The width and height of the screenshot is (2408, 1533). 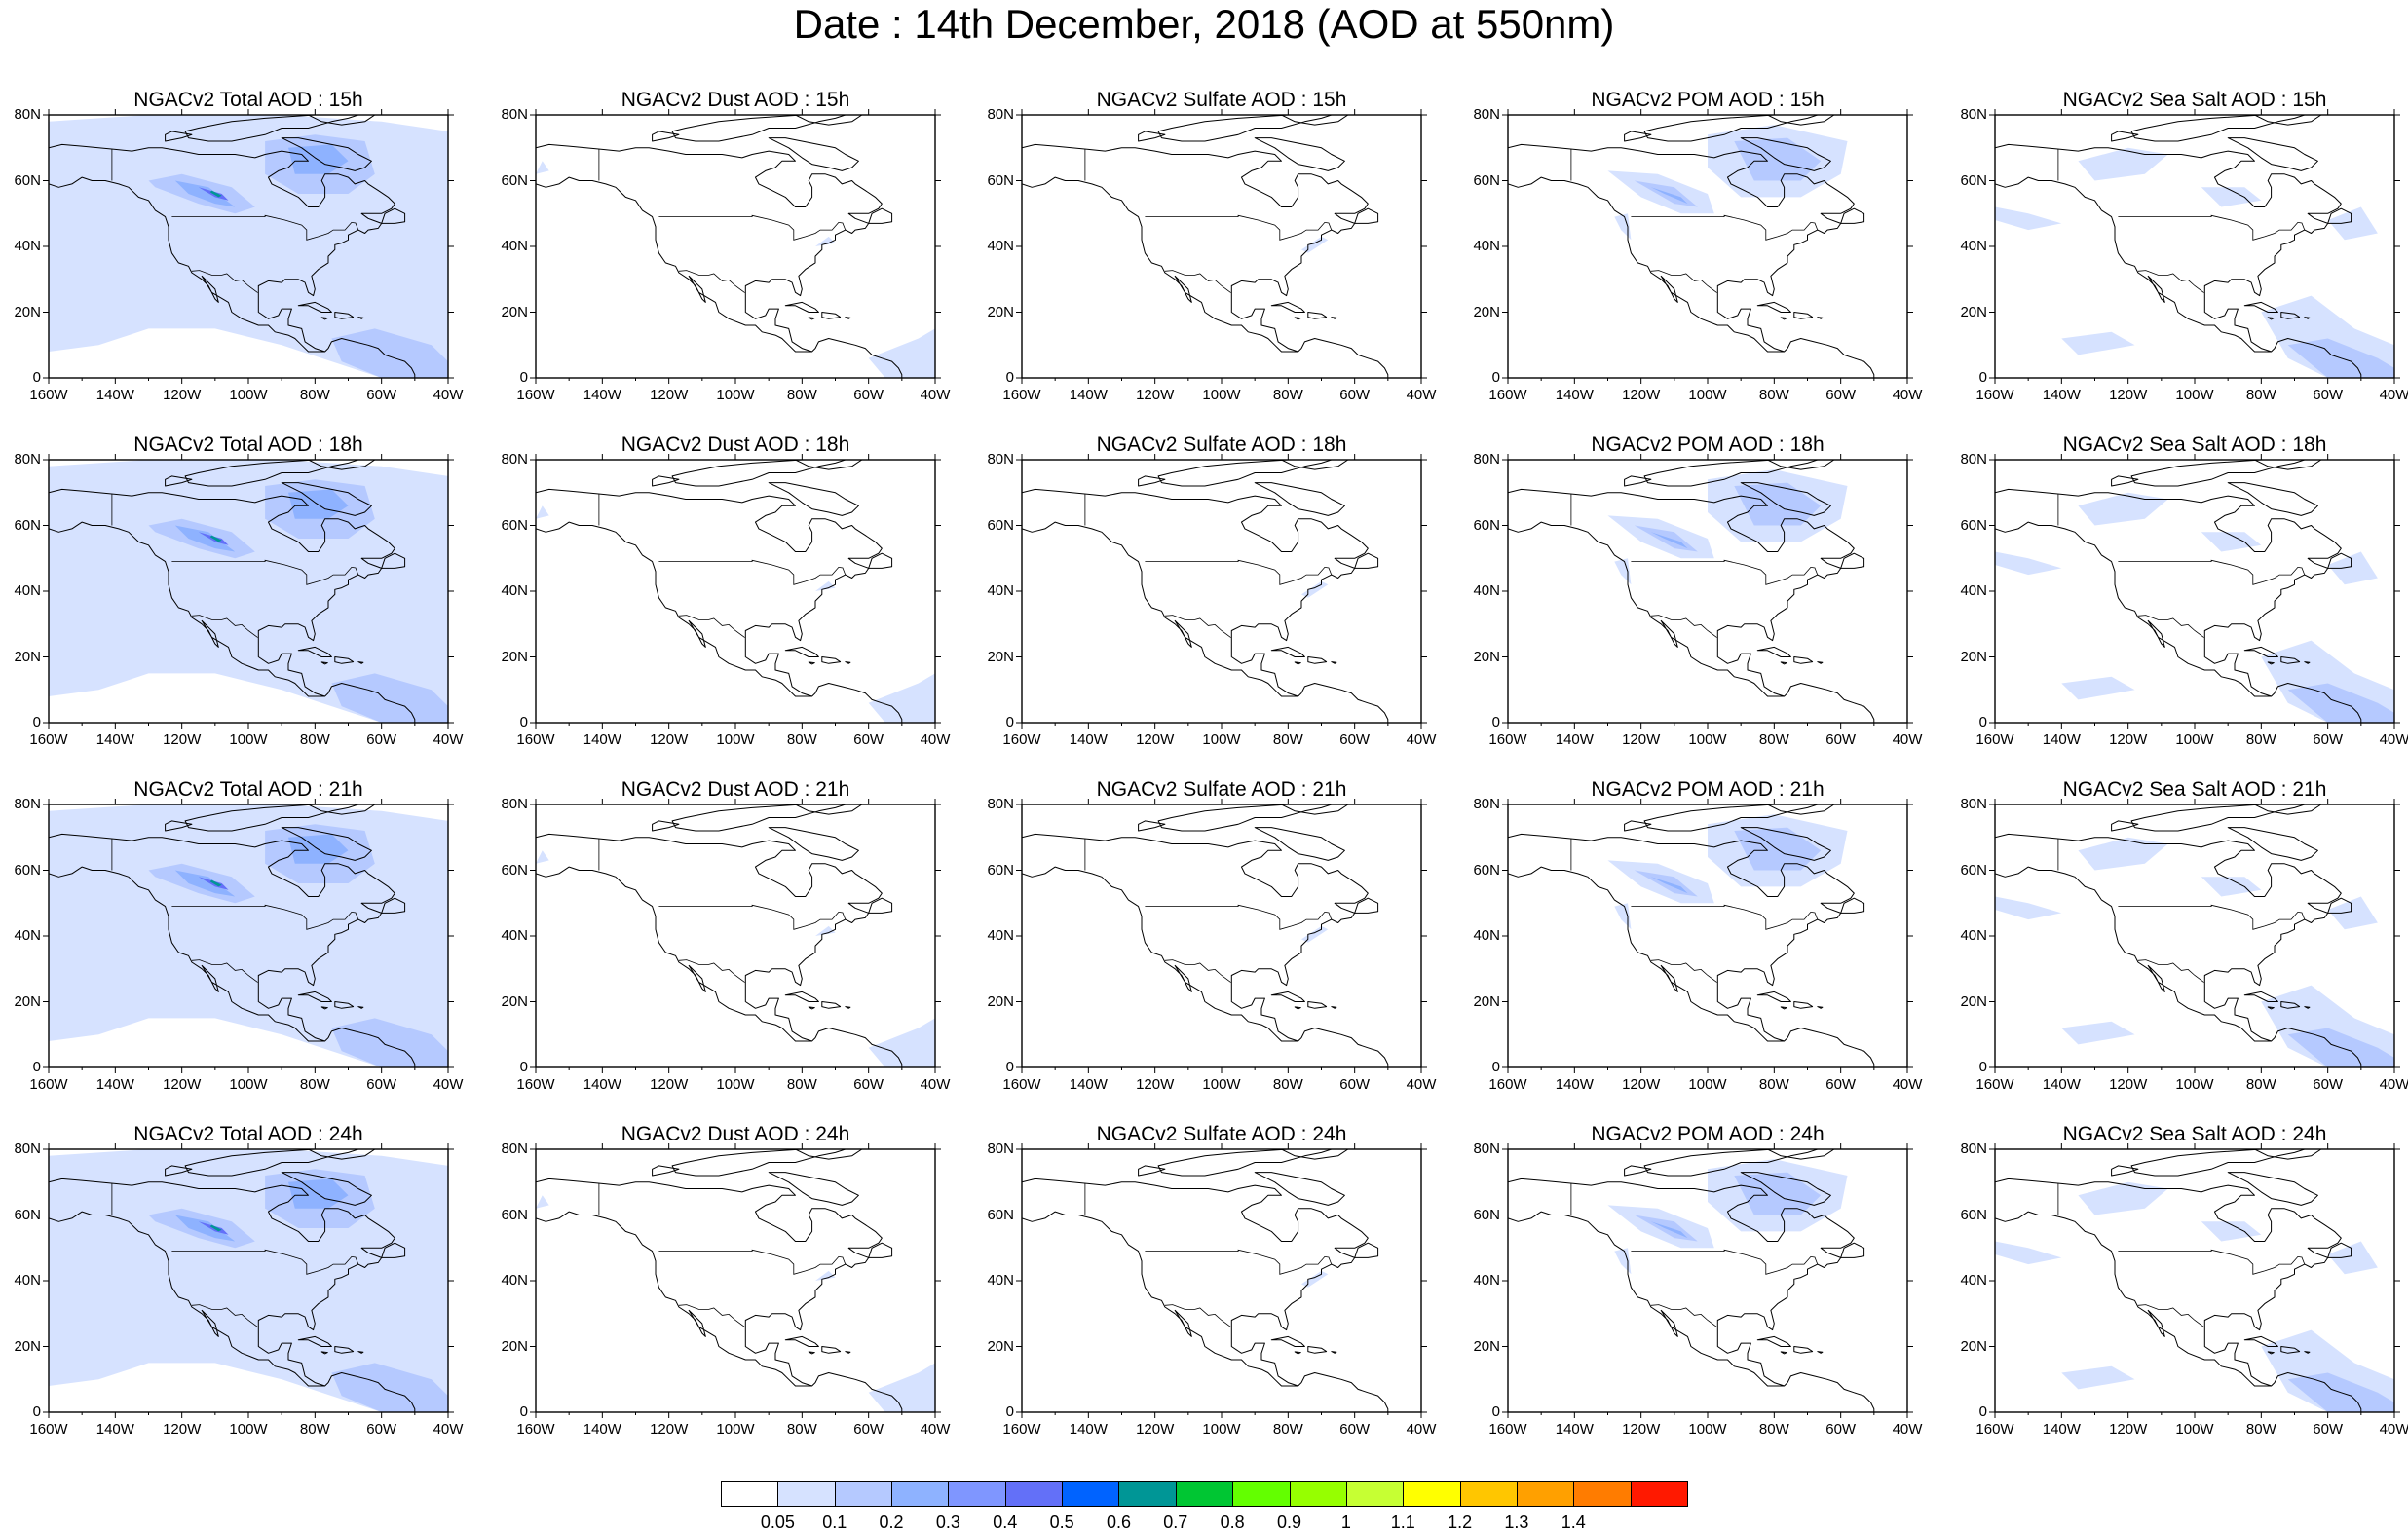 What do you see at coordinates (1421, 1429) in the screenshot?
I see `longitude-tick-label: 40W` at bounding box center [1421, 1429].